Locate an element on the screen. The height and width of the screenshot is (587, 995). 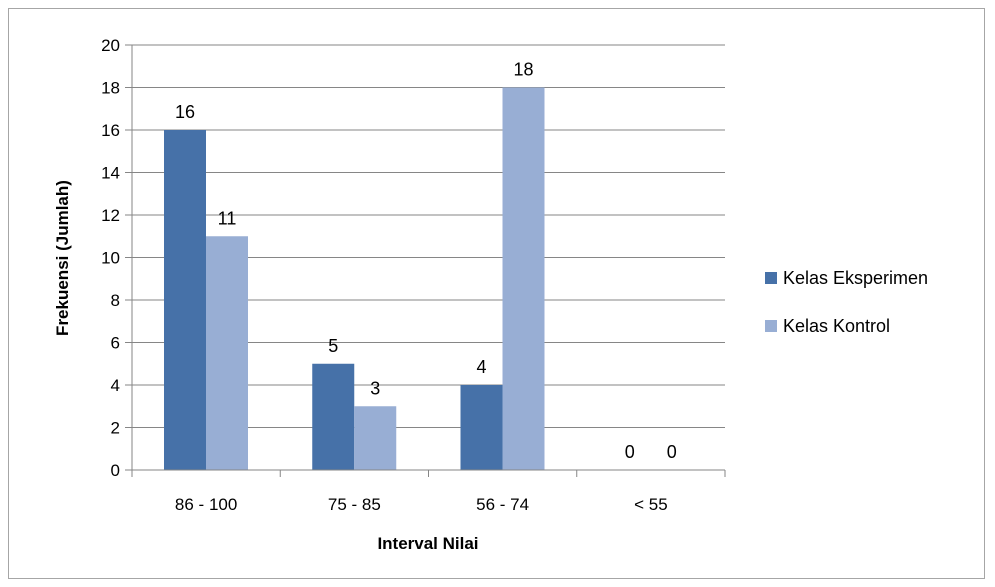
y-tick-label: 12 is located at coordinates (110, 215).